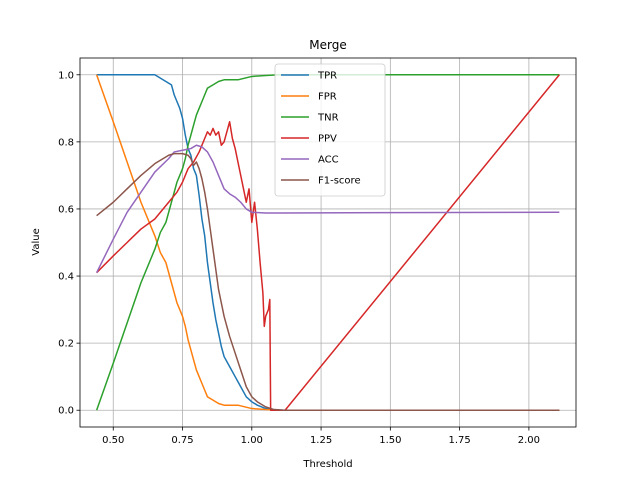 This screenshot has height=480, width=640. What do you see at coordinates (66, 277) in the screenshot?
I see `y-tick-label: 0.4` at bounding box center [66, 277].